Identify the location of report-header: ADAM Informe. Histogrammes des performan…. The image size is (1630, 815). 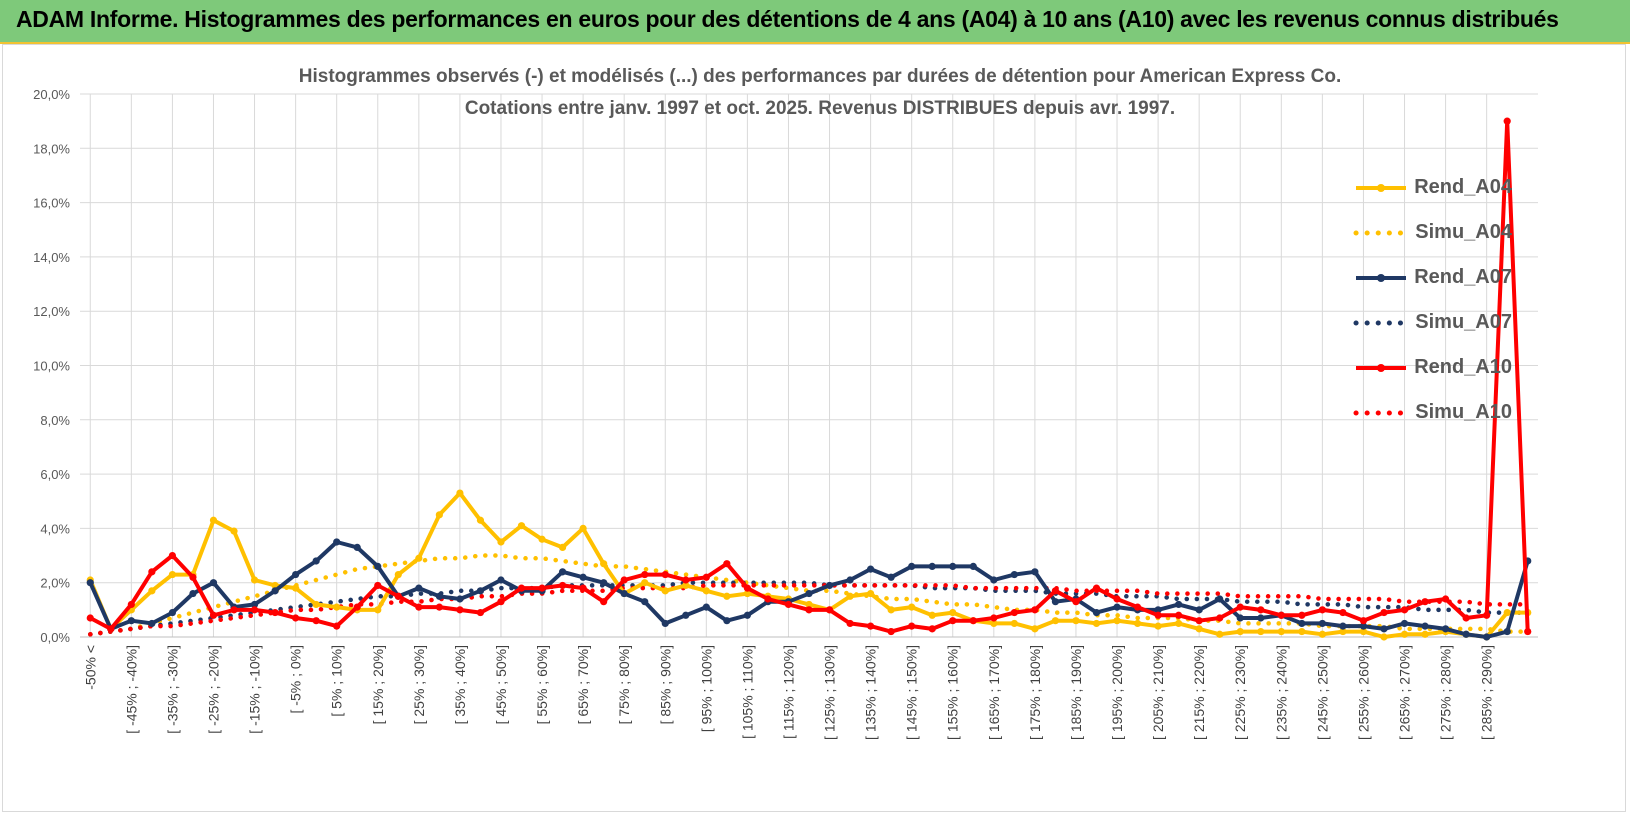
(815, 22).